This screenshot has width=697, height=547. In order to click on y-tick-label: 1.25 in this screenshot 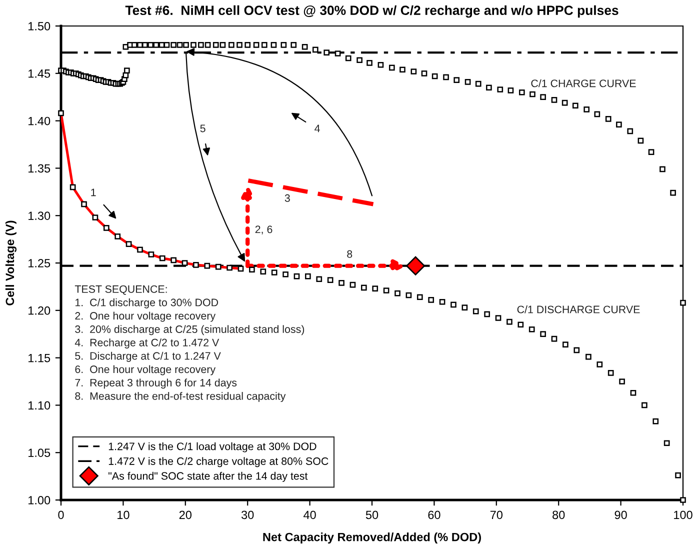, I will do `click(39, 263)`.